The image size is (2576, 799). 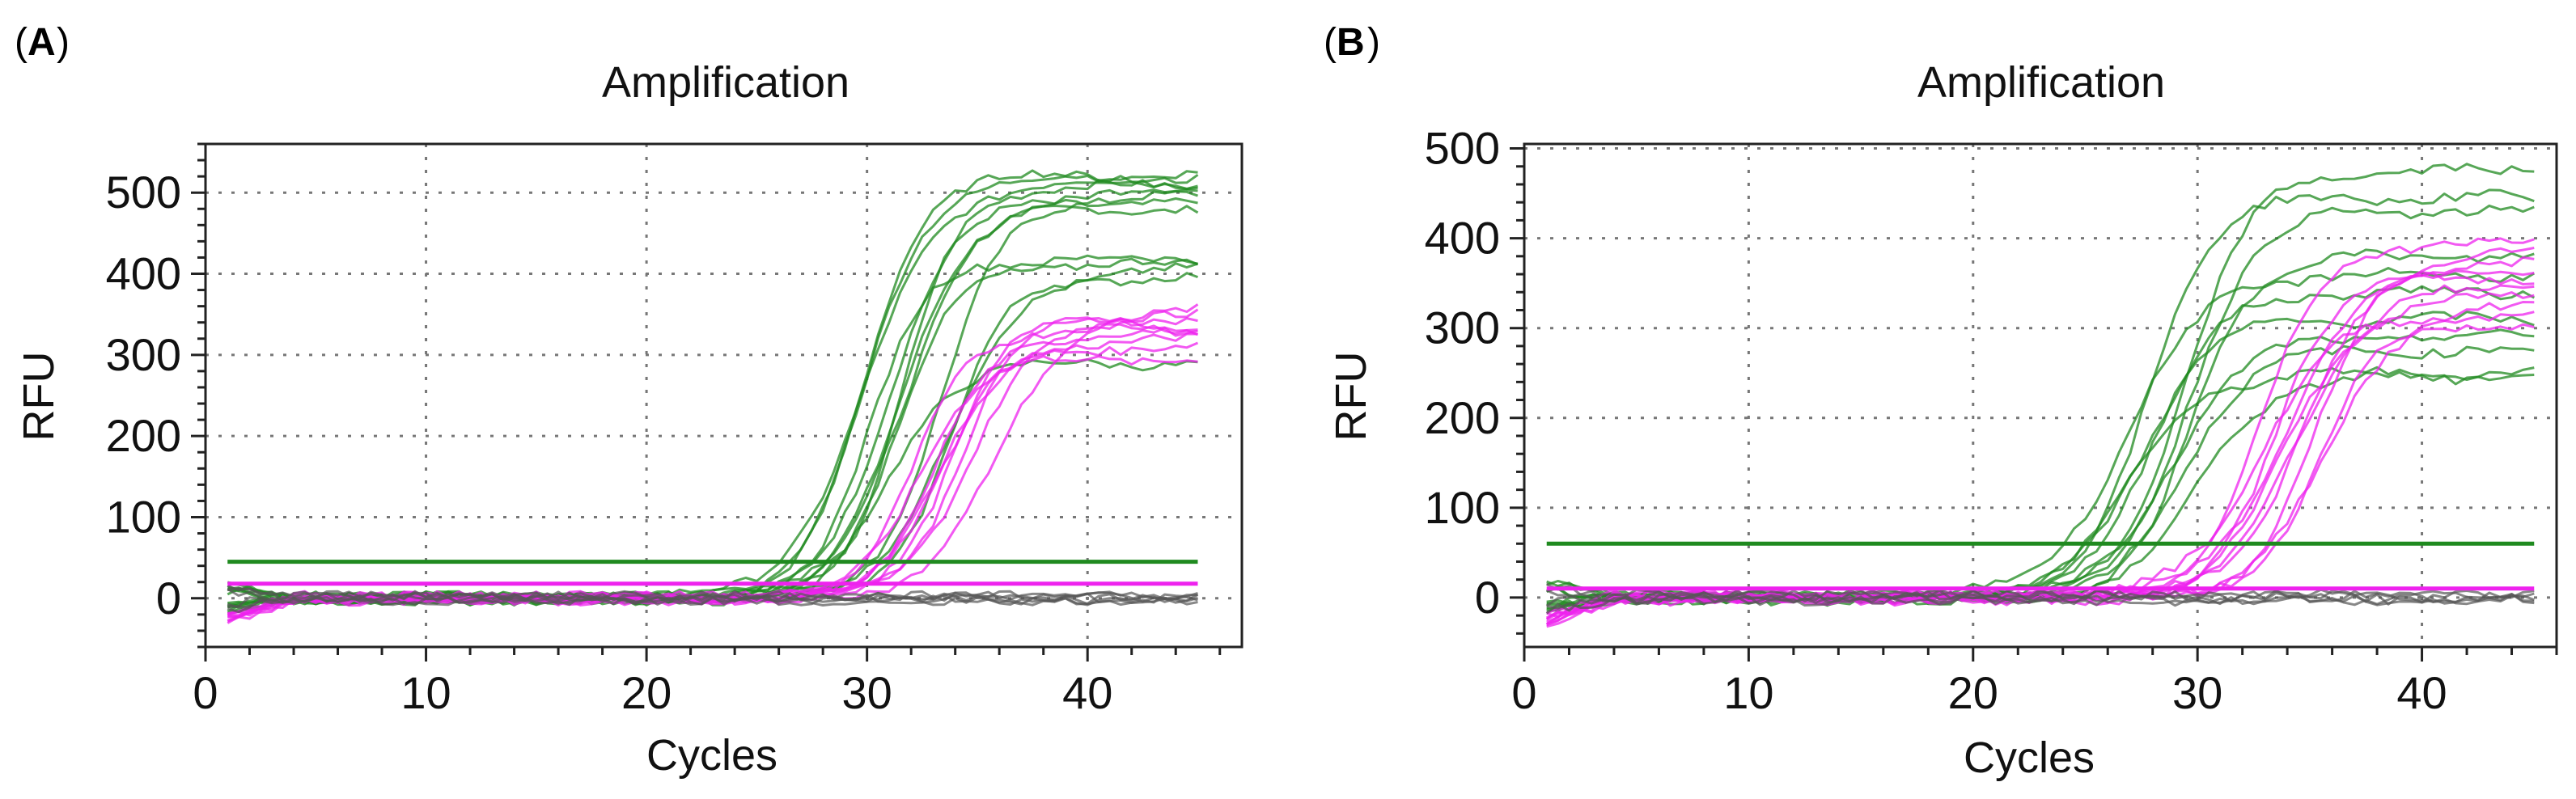 I want to click on panel-b-close-paren: ), so click(x=1373, y=43).